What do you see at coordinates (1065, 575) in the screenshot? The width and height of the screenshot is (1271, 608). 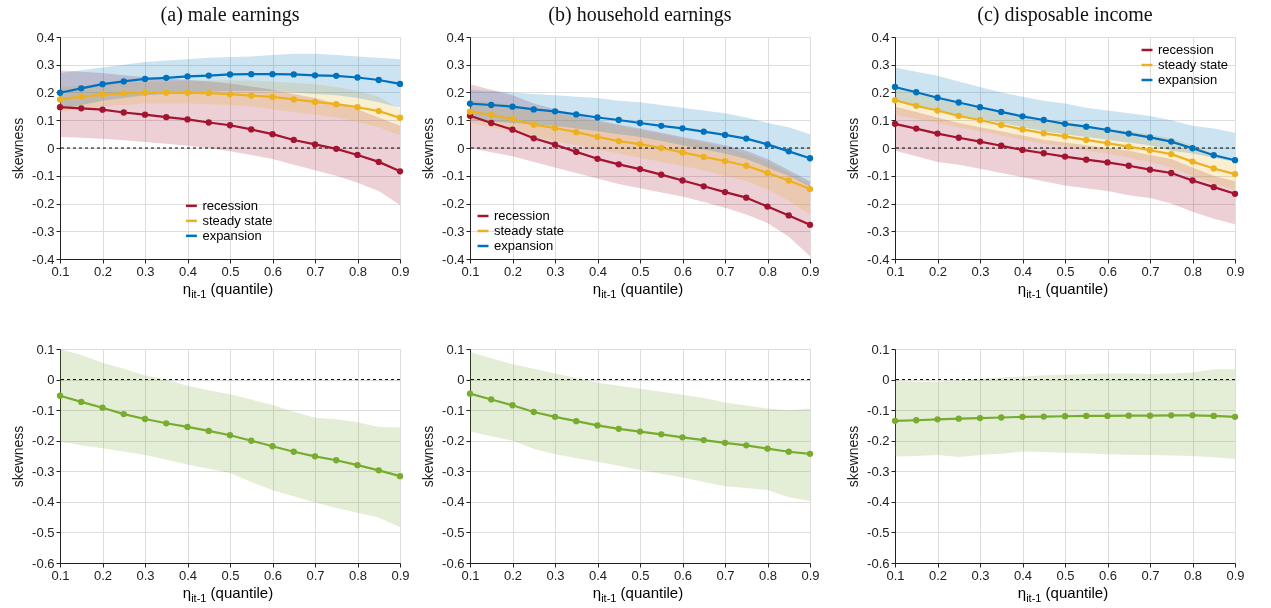 I see `x-tick-label: 0.5` at bounding box center [1065, 575].